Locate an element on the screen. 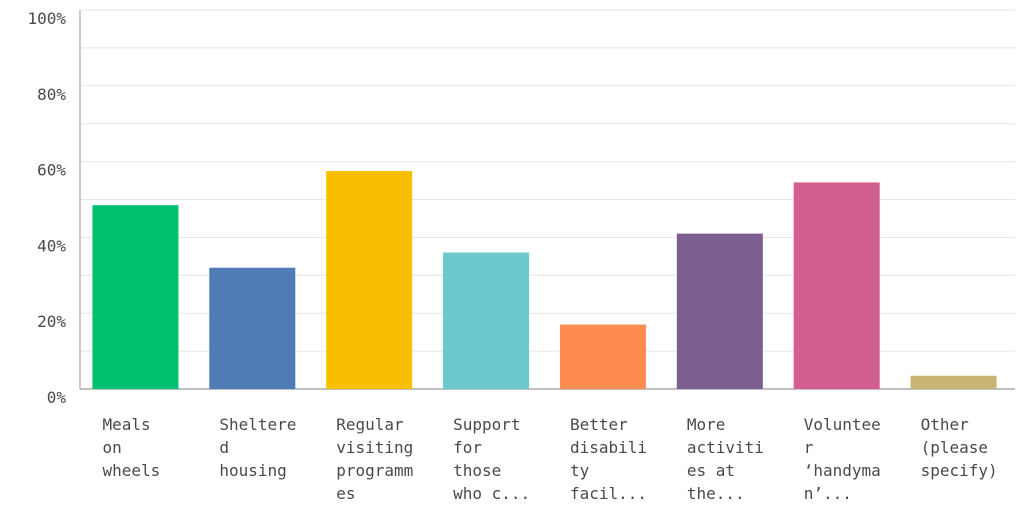  category-label: on is located at coordinates (111, 447).